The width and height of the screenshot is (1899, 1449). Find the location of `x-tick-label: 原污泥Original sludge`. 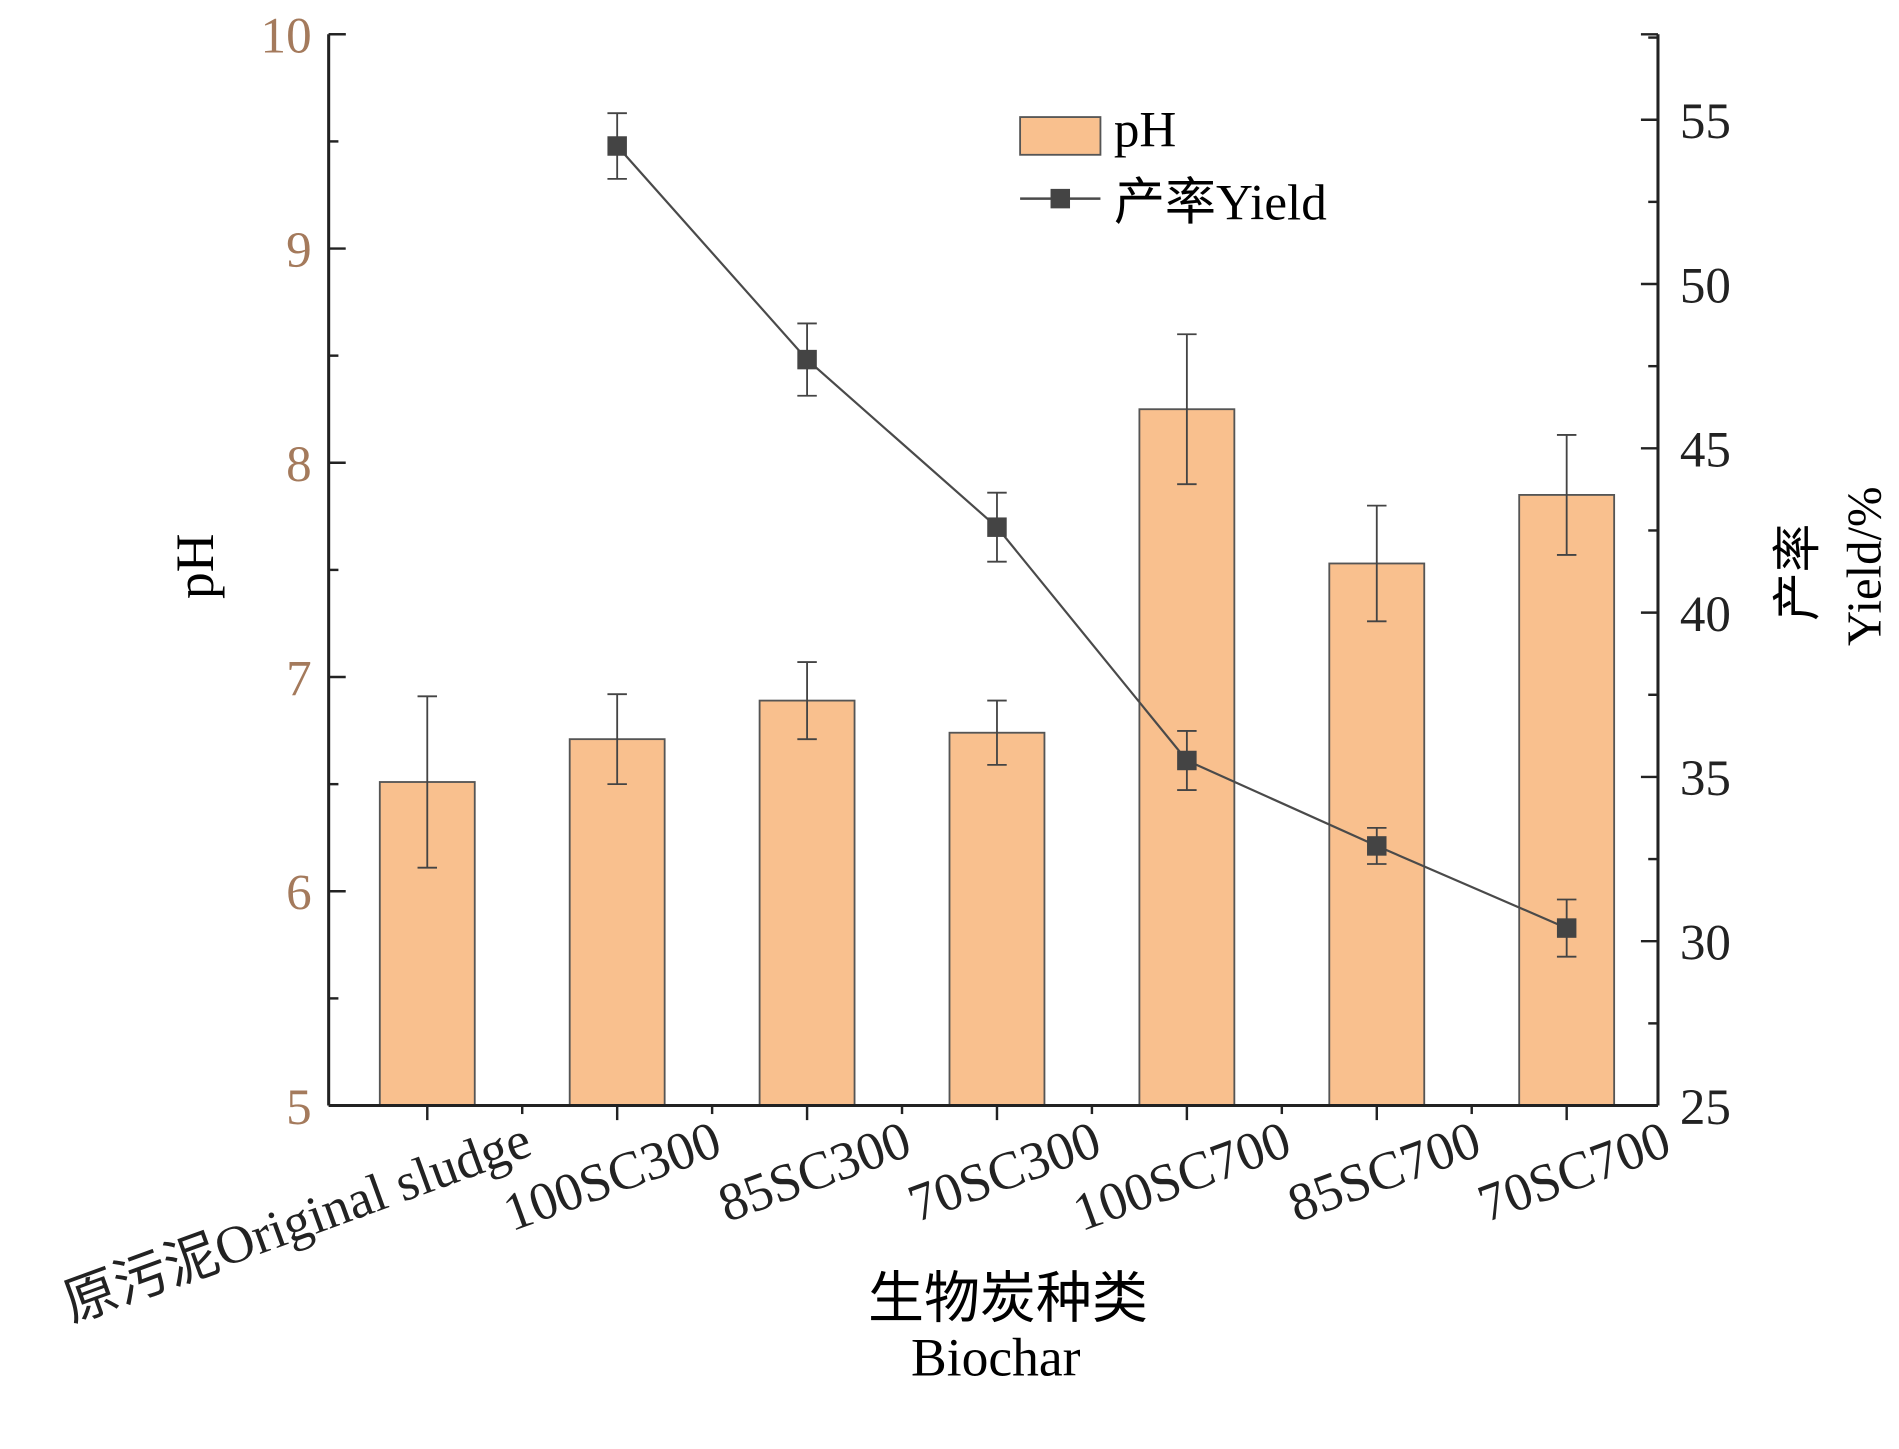

x-tick-label: 原污泥Original sludge is located at coordinates (296, 1221).